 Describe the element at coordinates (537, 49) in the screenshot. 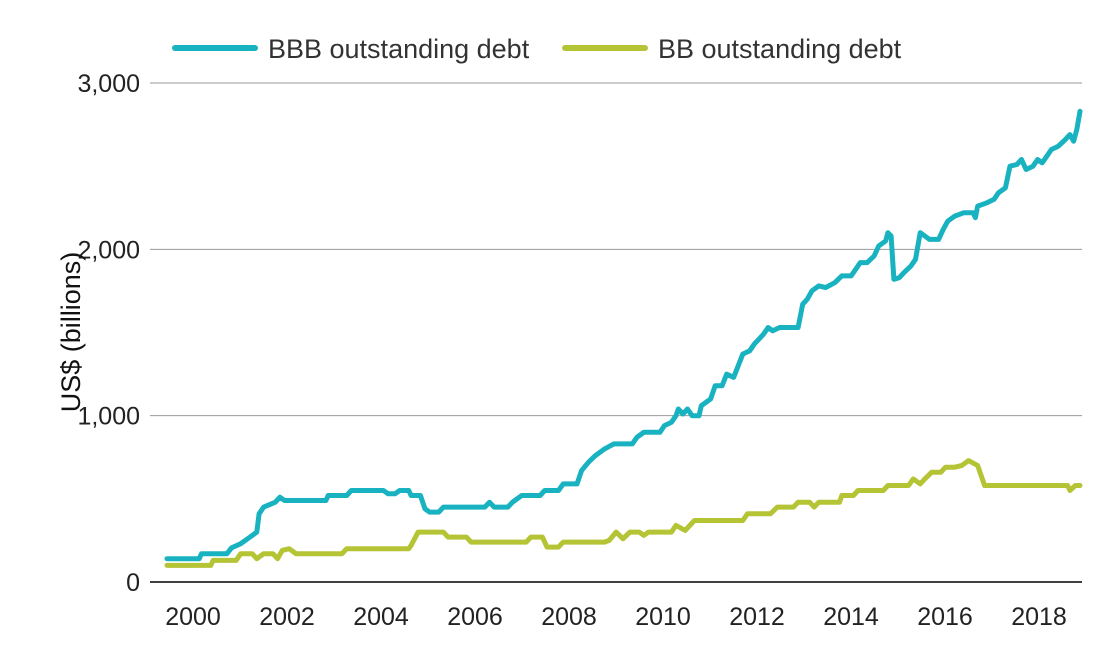

I see `legend: BBB outstanding debt BB outstanding debt` at that location.